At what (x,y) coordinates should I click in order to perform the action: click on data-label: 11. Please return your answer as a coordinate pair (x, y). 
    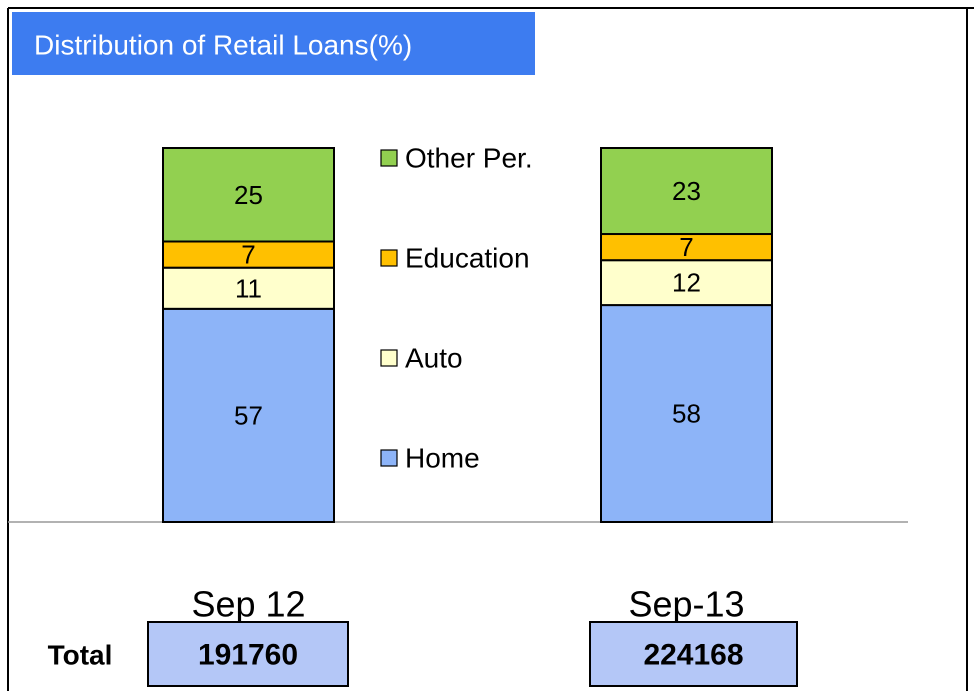
    Looking at the image, I should click on (248, 288).